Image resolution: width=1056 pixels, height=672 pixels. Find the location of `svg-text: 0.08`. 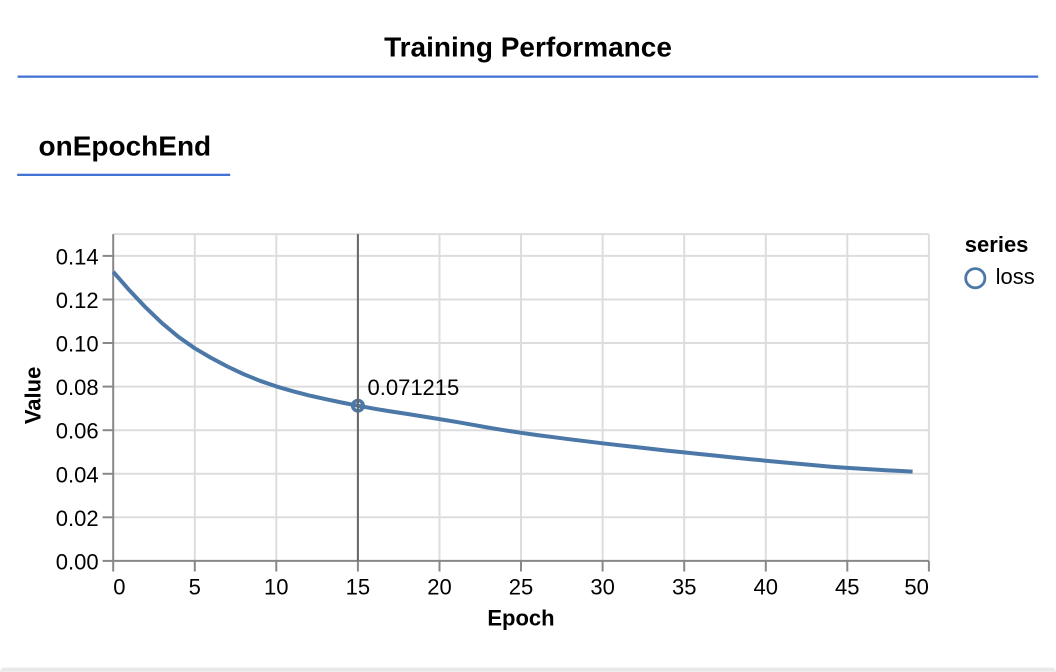

svg-text: 0.08 is located at coordinates (77, 387).